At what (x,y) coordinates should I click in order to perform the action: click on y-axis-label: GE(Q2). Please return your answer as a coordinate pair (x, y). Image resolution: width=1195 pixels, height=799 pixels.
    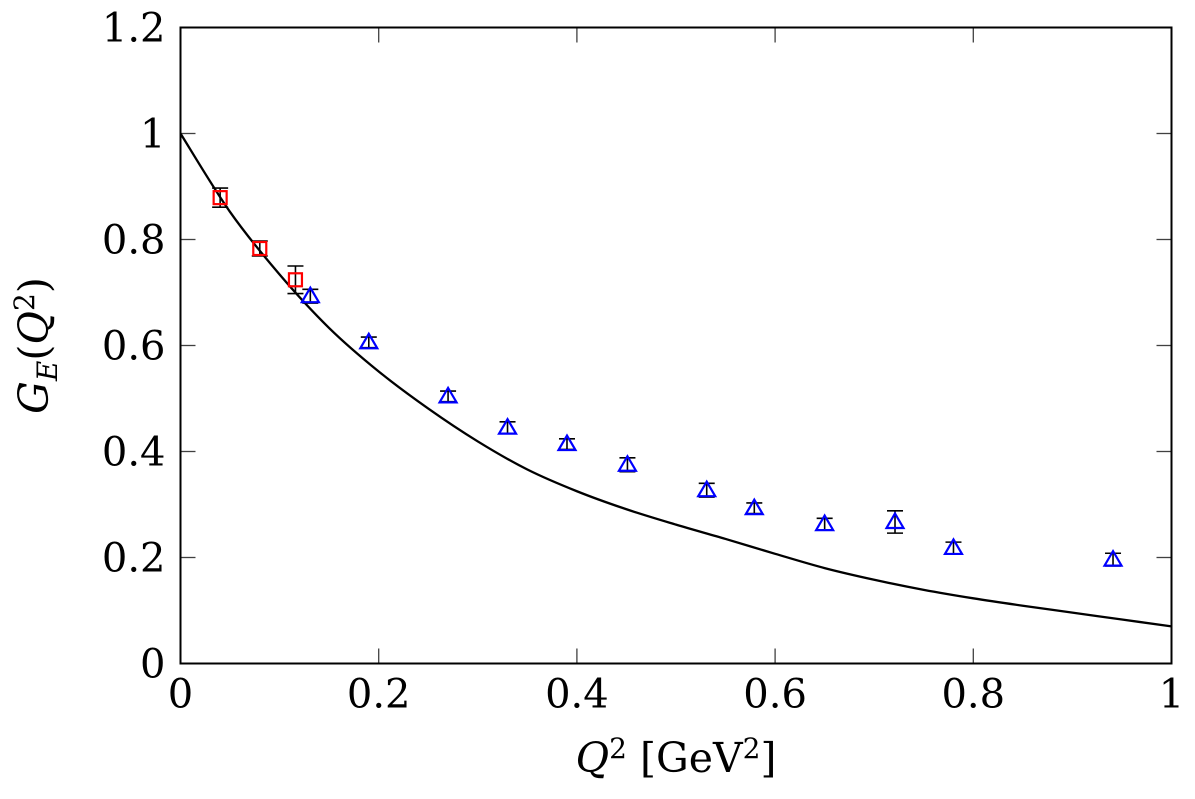
    Looking at the image, I should click on (36, 345).